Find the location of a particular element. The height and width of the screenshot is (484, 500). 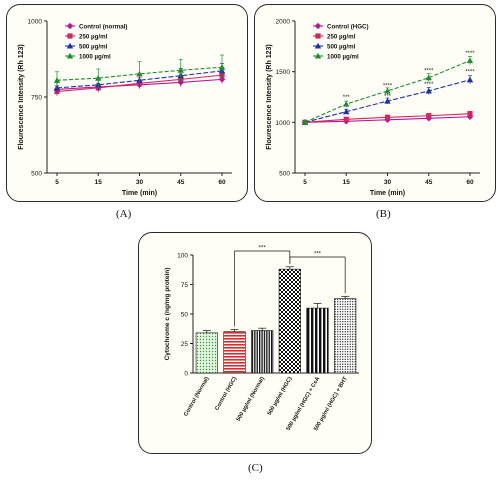

y-tick-label: 100 is located at coordinates (182, 256).